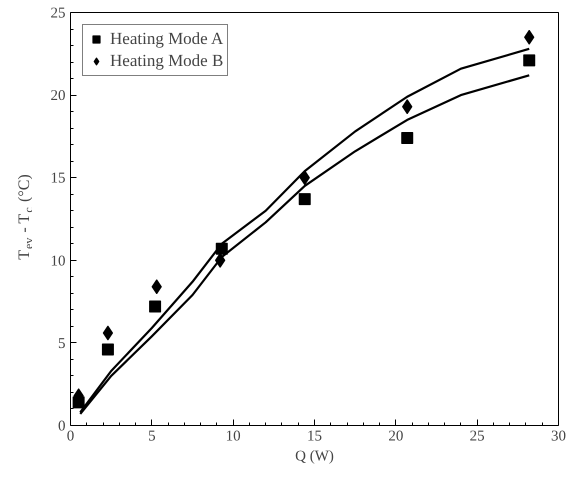  I want to click on x-tick-label: 30, so click(558, 436).